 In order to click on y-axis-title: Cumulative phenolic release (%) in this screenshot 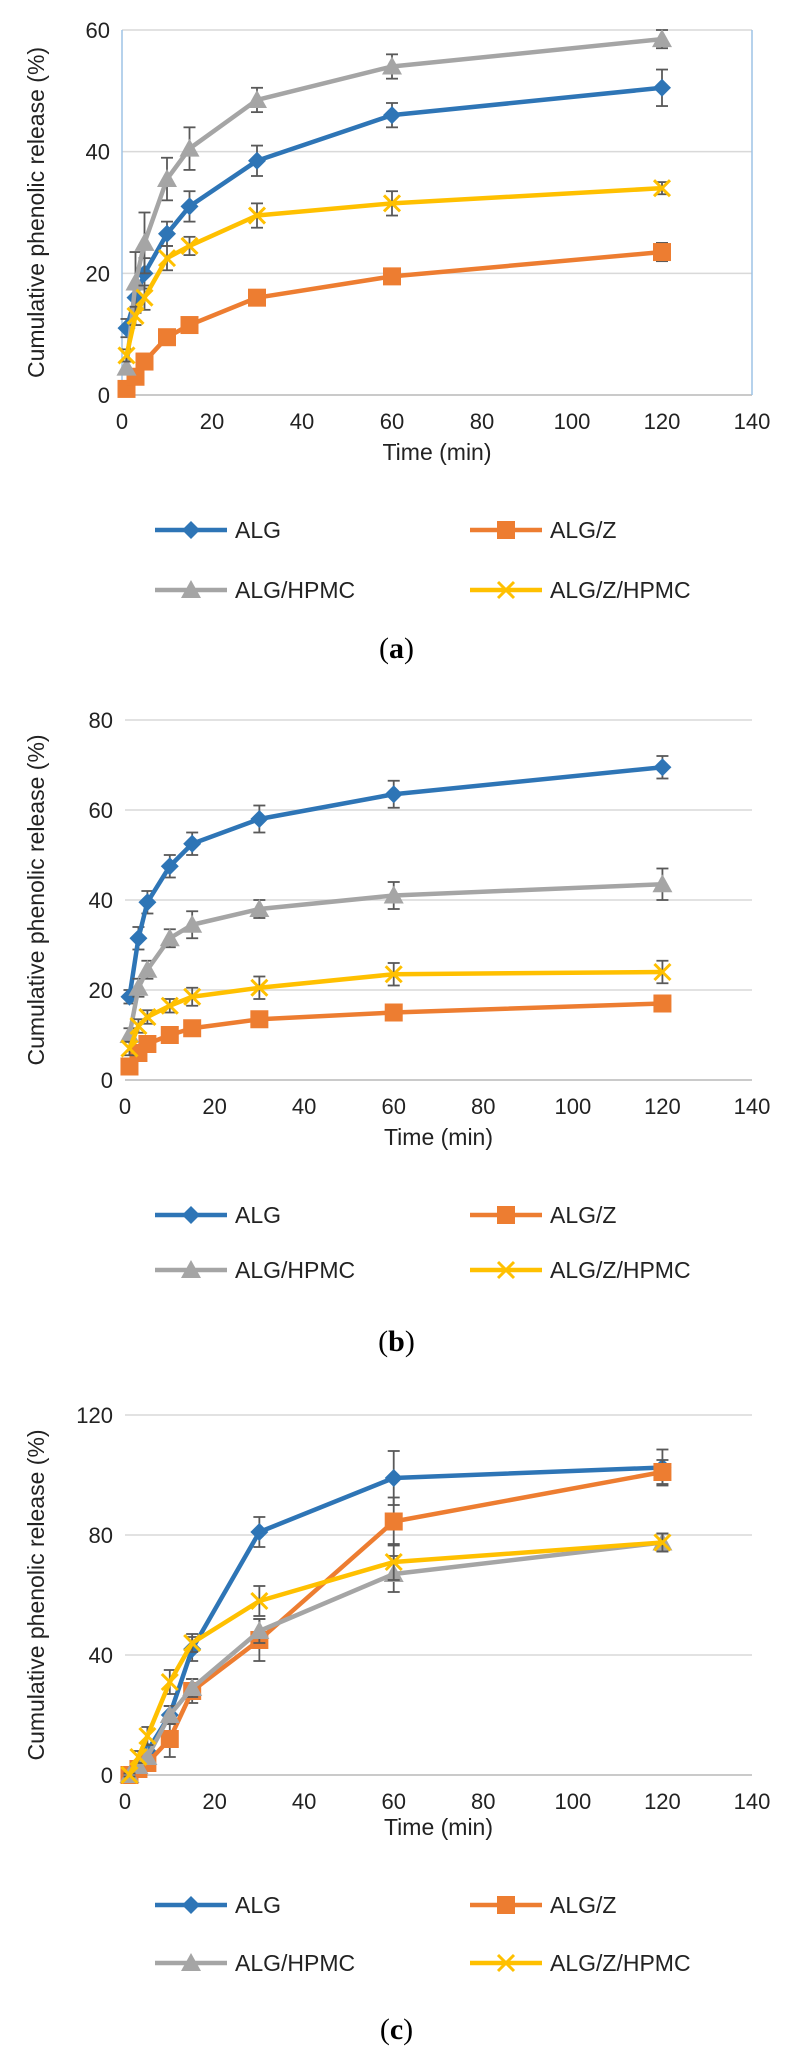, I will do `click(36, 1594)`.